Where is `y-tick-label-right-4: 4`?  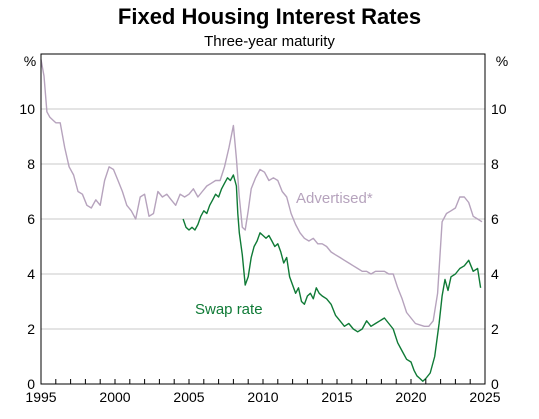
y-tick-label-right-4: 4 is located at coordinates (495, 274).